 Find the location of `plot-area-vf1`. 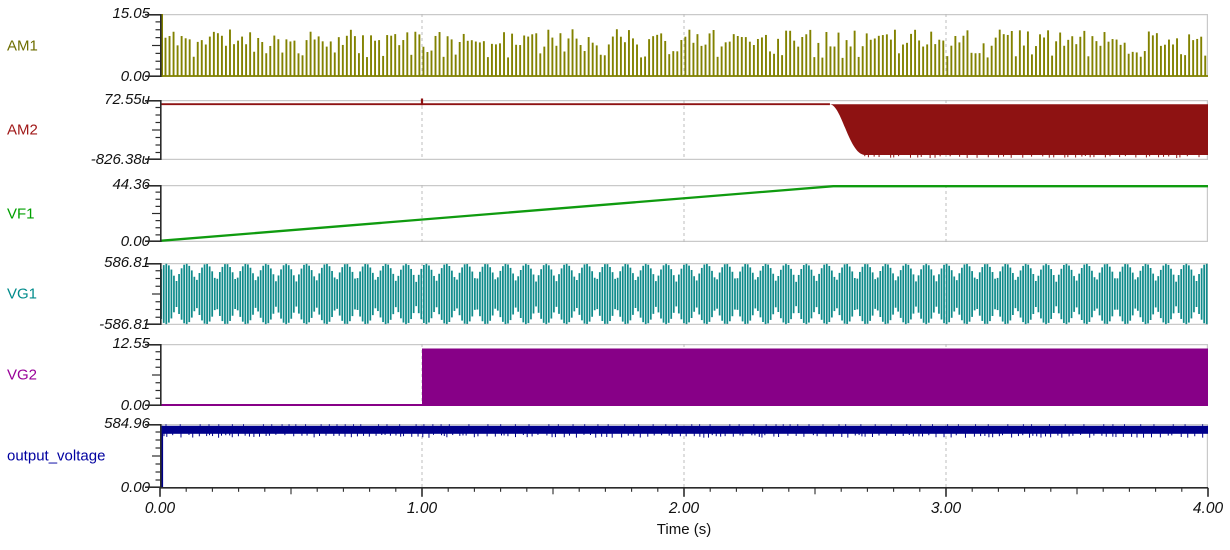

plot-area-vf1 is located at coordinates (677, 214).